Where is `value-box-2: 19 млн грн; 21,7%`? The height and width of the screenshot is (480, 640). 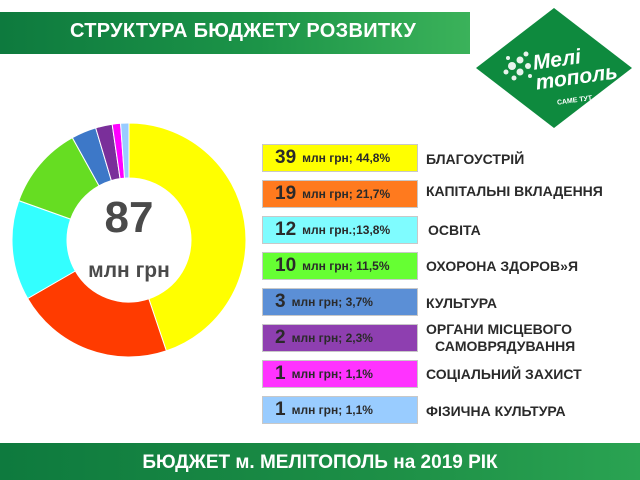
value-box-2: 19 млн грн; 21,7% is located at coordinates (340, 194).